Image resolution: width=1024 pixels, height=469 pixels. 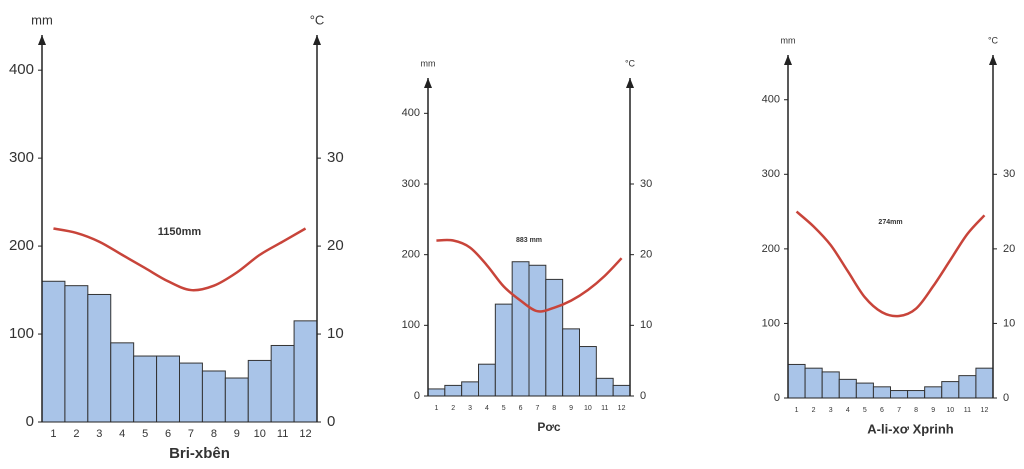 I want to click on y-axis-label: mm, so click(x=788, y=40).